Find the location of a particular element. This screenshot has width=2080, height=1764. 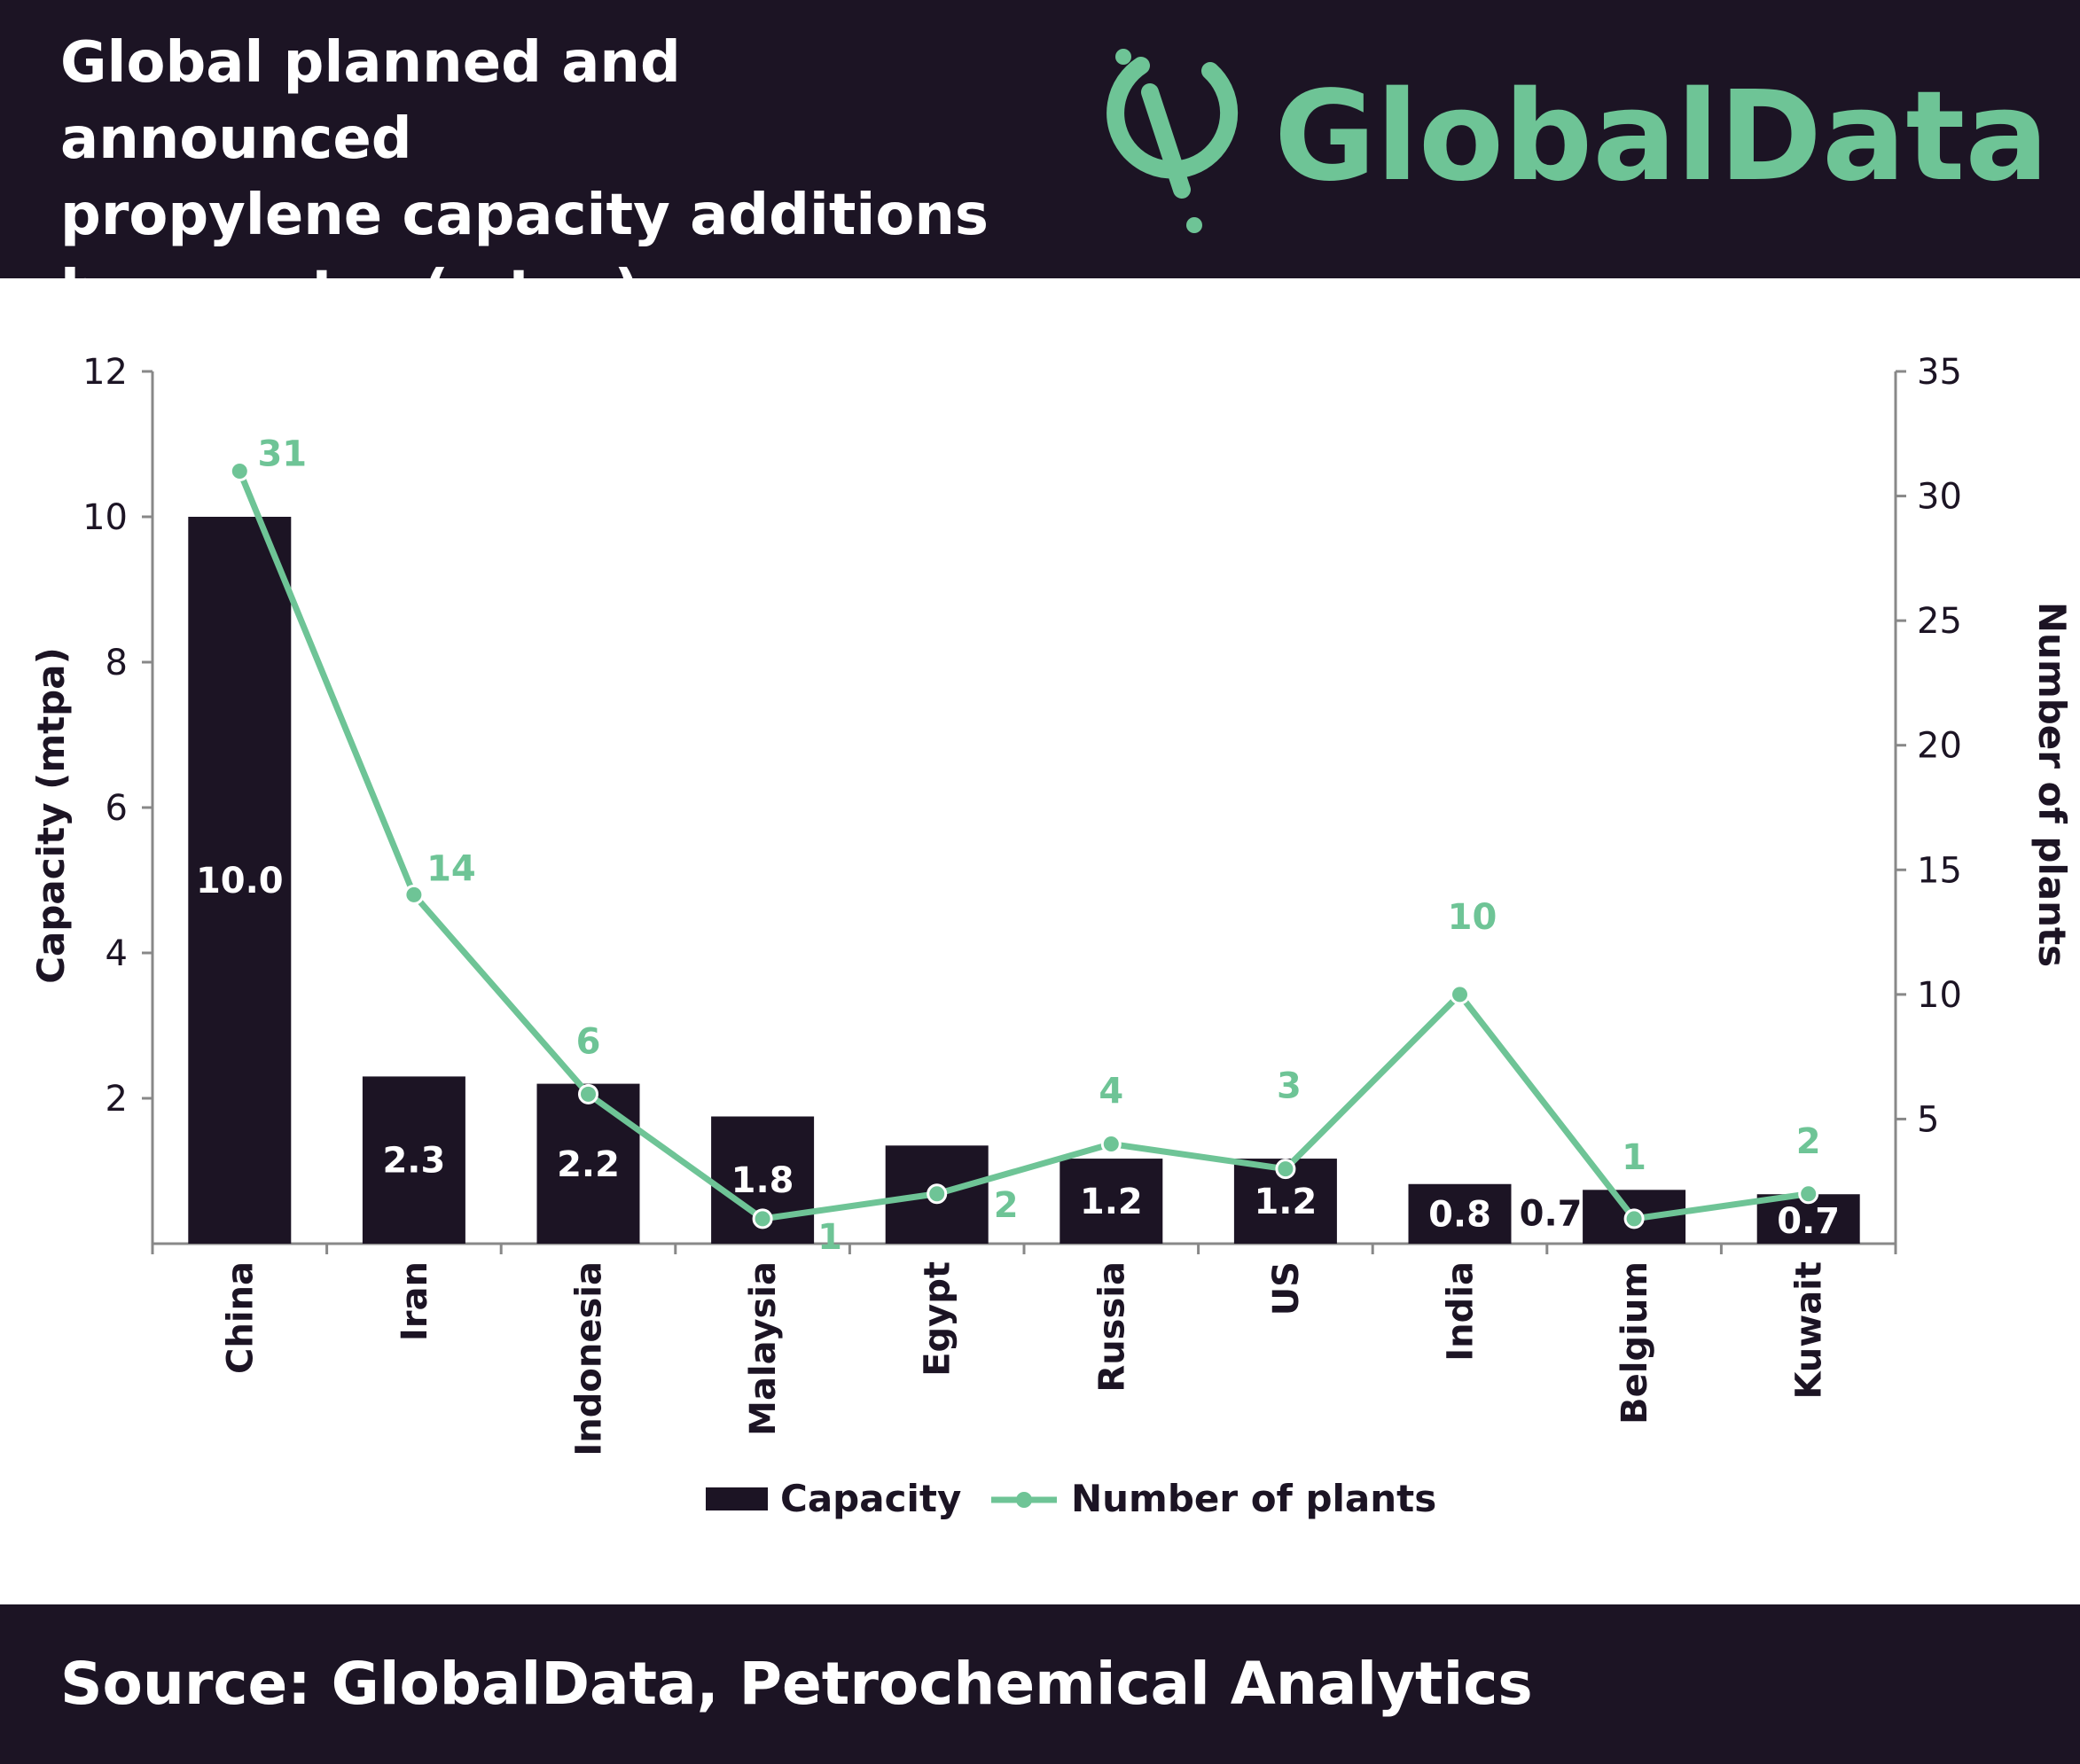

x-category-label: India is located at coordinates (1461, 1311).